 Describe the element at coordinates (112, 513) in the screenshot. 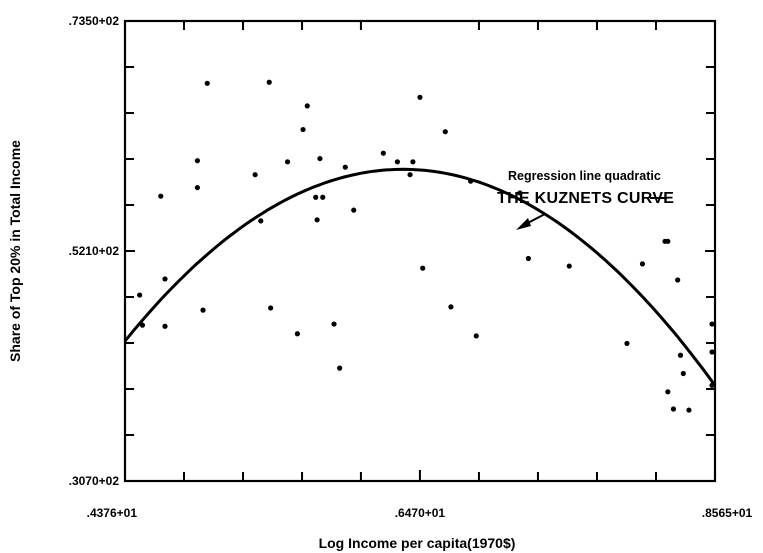

I see `x-tick-label: .4376+01` at that location.